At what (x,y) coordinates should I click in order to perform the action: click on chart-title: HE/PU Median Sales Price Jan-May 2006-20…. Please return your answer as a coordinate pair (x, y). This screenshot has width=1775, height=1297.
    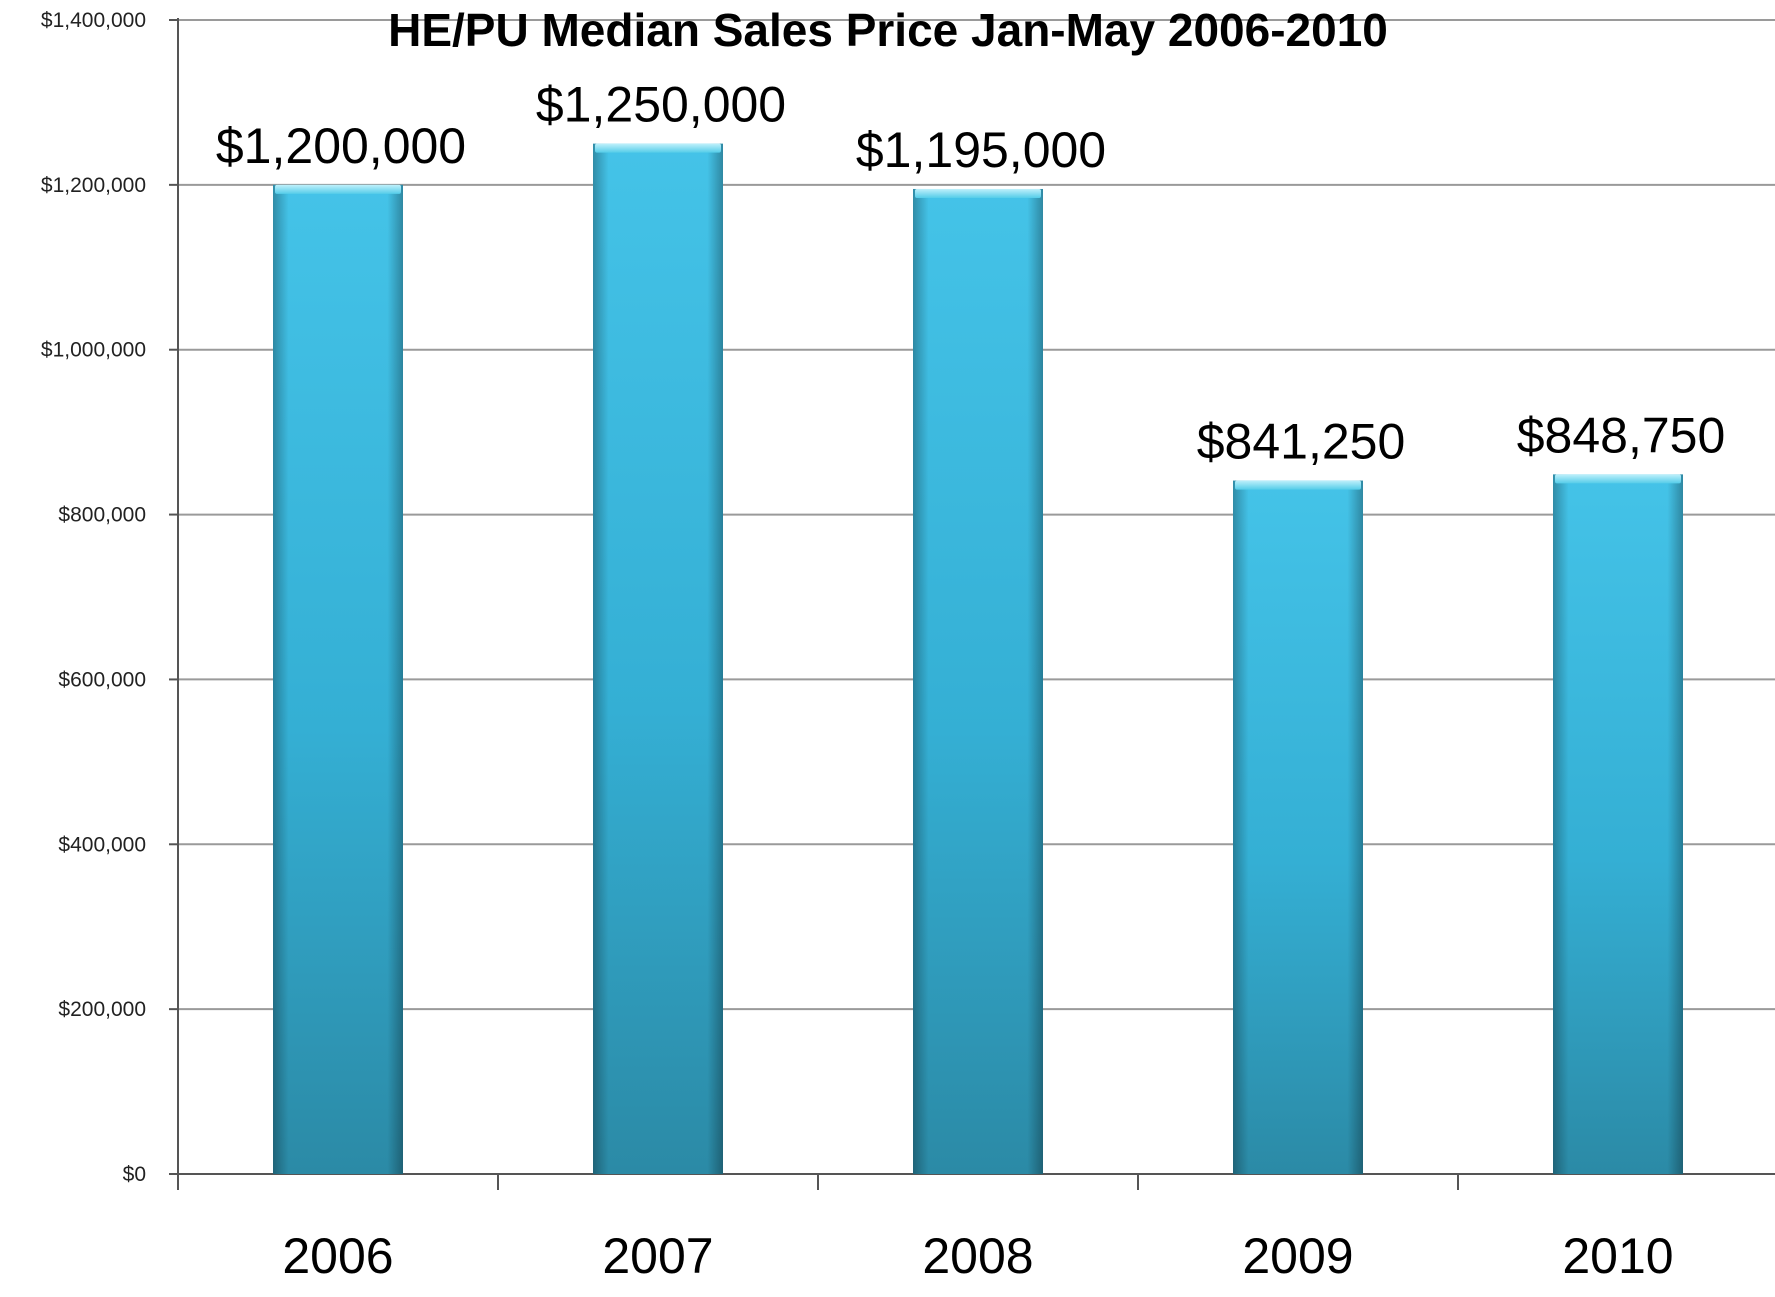
    Looking at the image, I should click on (888, 30).